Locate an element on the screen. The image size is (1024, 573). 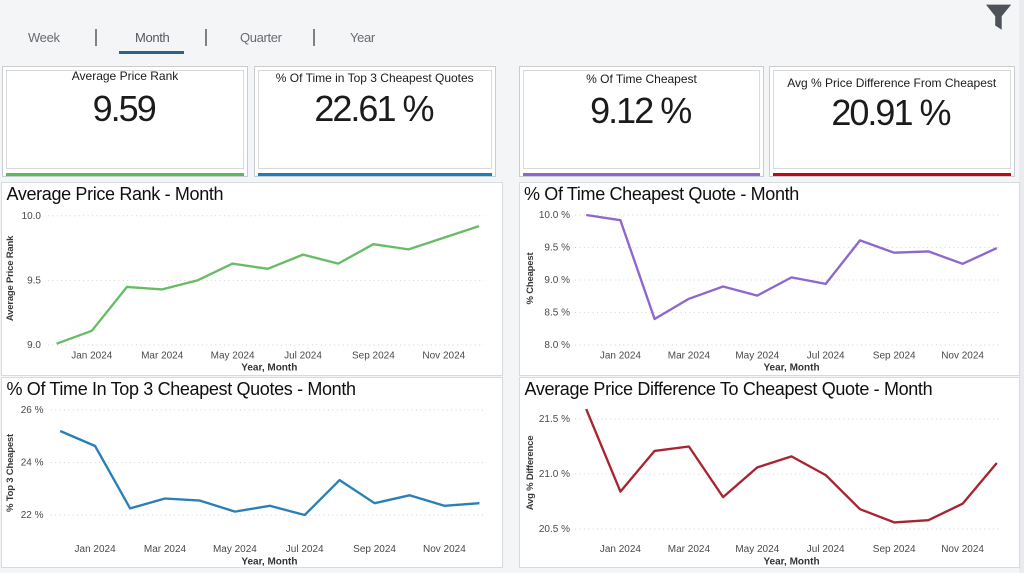
svg-text:% Of Time Cheapest Quote - Mon: % Of Time Cheapest Quote - Month is located at coordinates (661, 194).